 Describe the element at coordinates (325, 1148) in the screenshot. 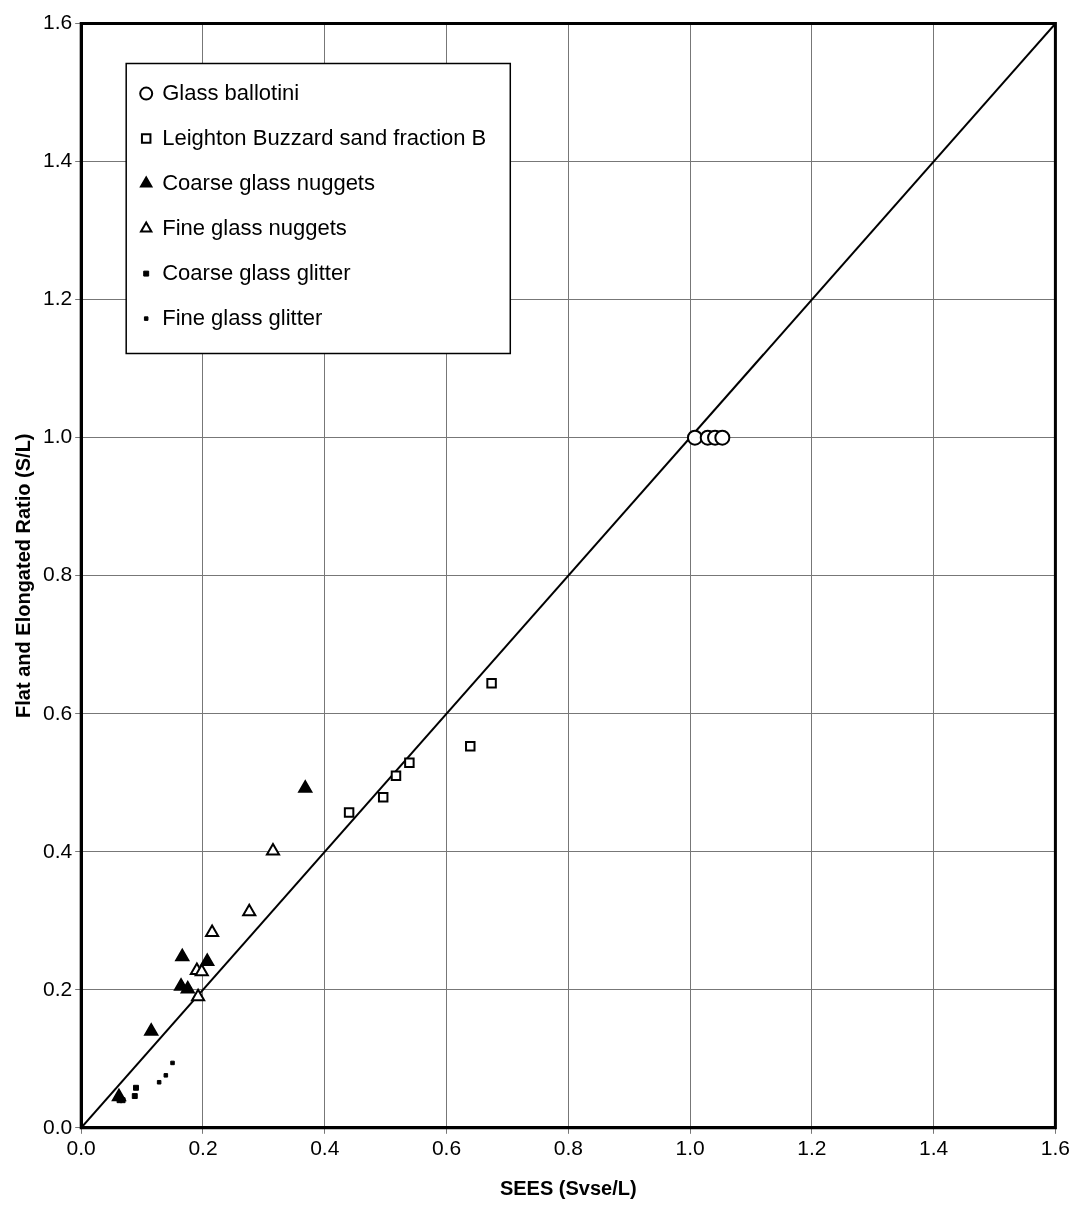

I see `x-tick-label: 0.4` at that location.